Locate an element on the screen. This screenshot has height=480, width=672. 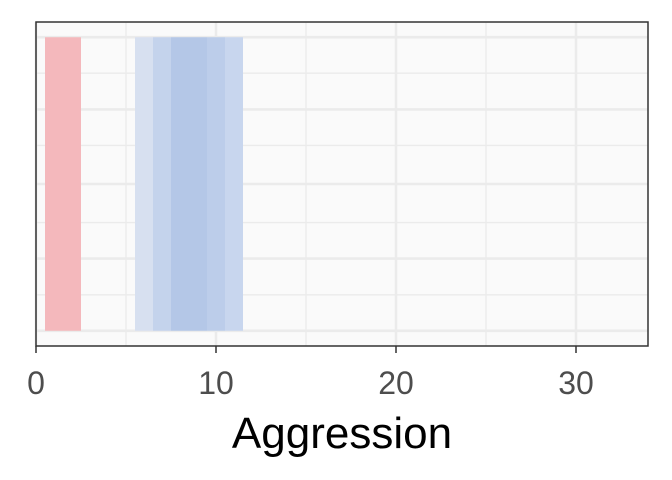
x-tick-label: 10 is located at coordinates (216, 383).